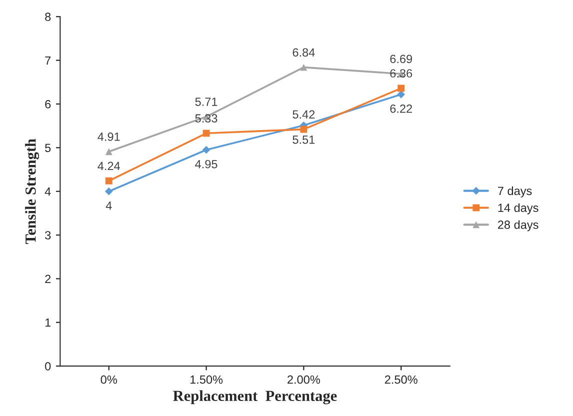 The image size is (573, 416). What do you see at coordinates (48, 17) in the screenshot?
I see `y-tick-label: 8` at bounding box center [48, 17].